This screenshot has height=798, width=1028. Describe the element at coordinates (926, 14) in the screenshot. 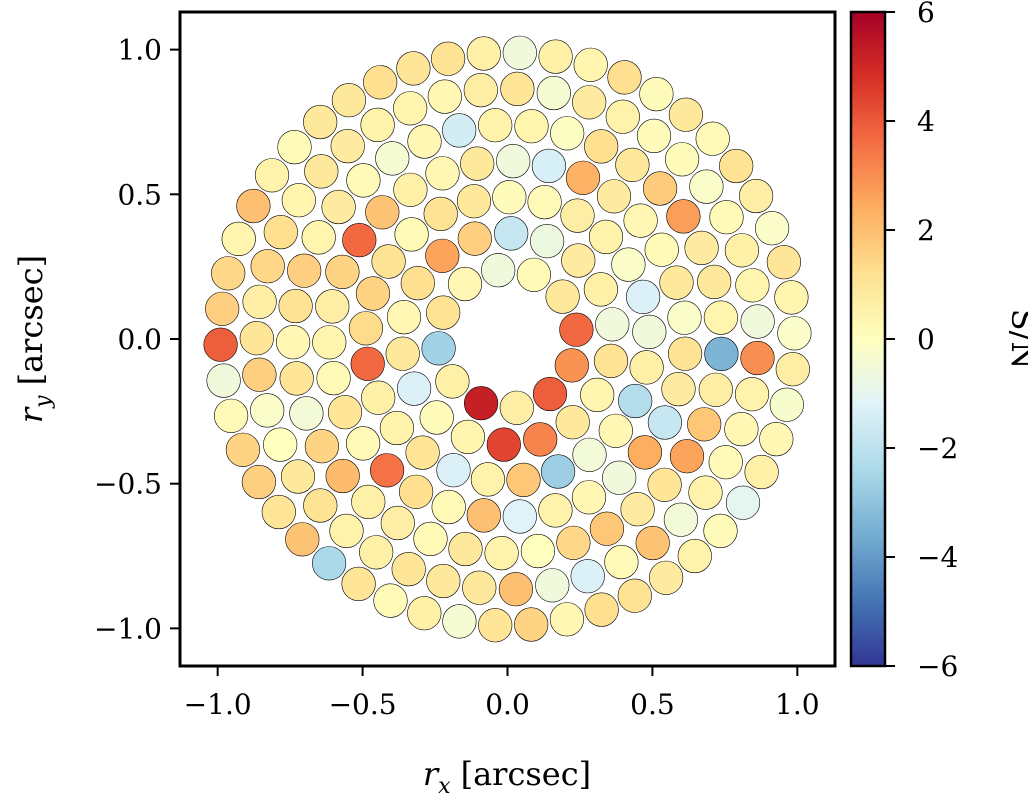

I see `colorbar-tick-label: 6` at that location.